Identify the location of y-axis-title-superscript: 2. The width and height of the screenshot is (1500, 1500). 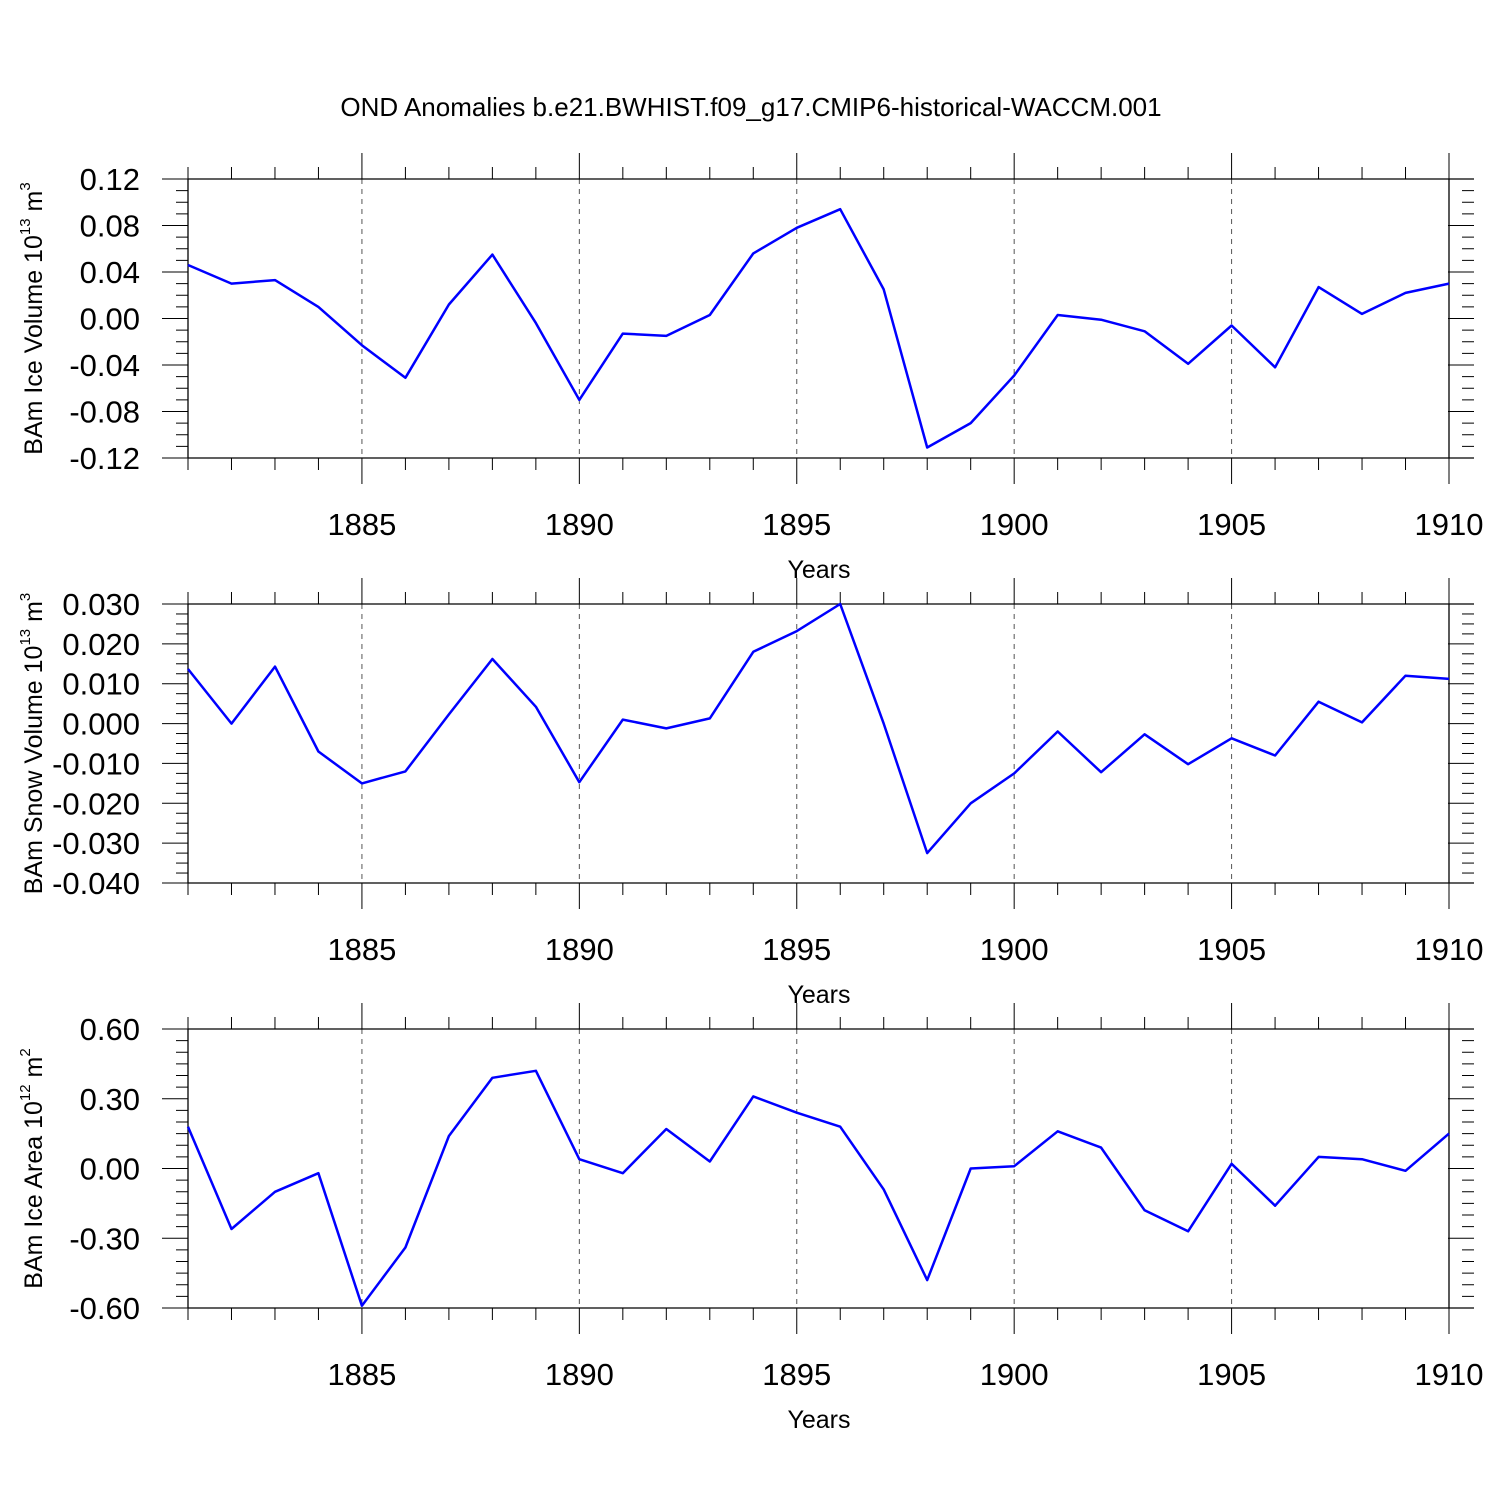
(25, 1052).